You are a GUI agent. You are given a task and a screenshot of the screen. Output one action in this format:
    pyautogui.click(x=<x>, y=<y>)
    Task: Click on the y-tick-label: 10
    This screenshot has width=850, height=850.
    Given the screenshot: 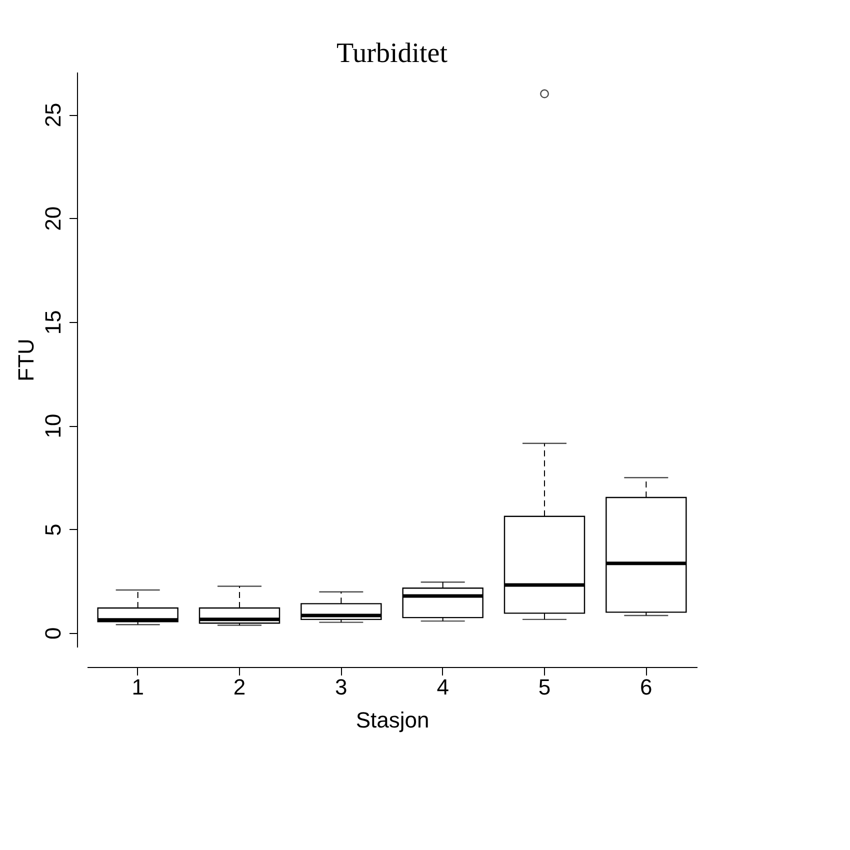 What is the action you would take?
    pyautogui.click(x=53, y=426)
    